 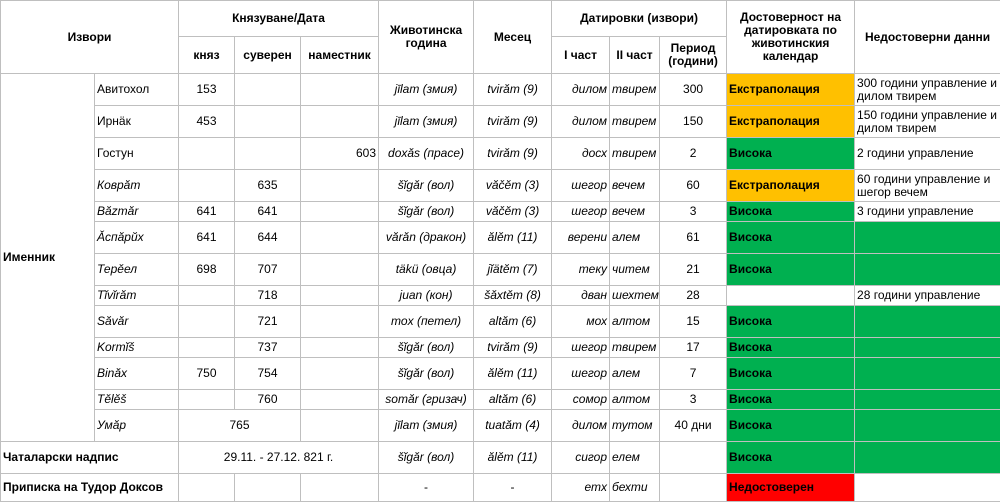 What do you see at coordinates (927, 90) in the screenshot?
I see `note-cell: 300 години управление и дилом твирем` at bounding box center [927, 90].